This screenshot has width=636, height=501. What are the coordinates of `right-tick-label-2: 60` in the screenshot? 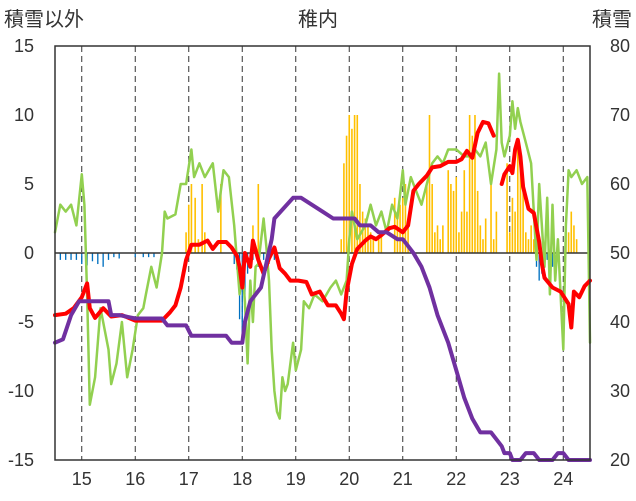 It's located at (620, 184).